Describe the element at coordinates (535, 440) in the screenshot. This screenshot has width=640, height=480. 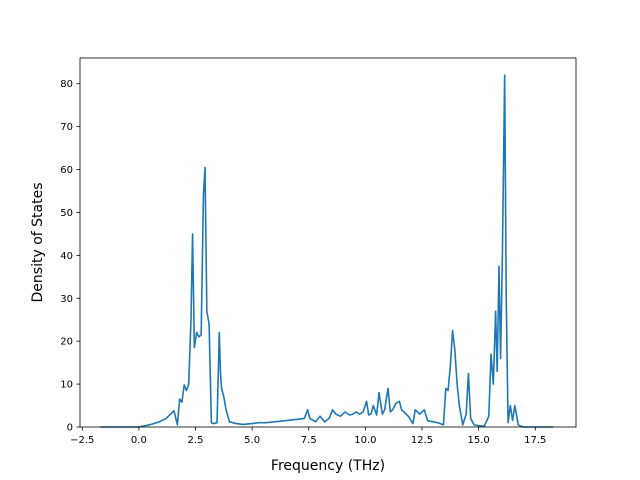
I see `x-tick-label: 17.5` at that location.